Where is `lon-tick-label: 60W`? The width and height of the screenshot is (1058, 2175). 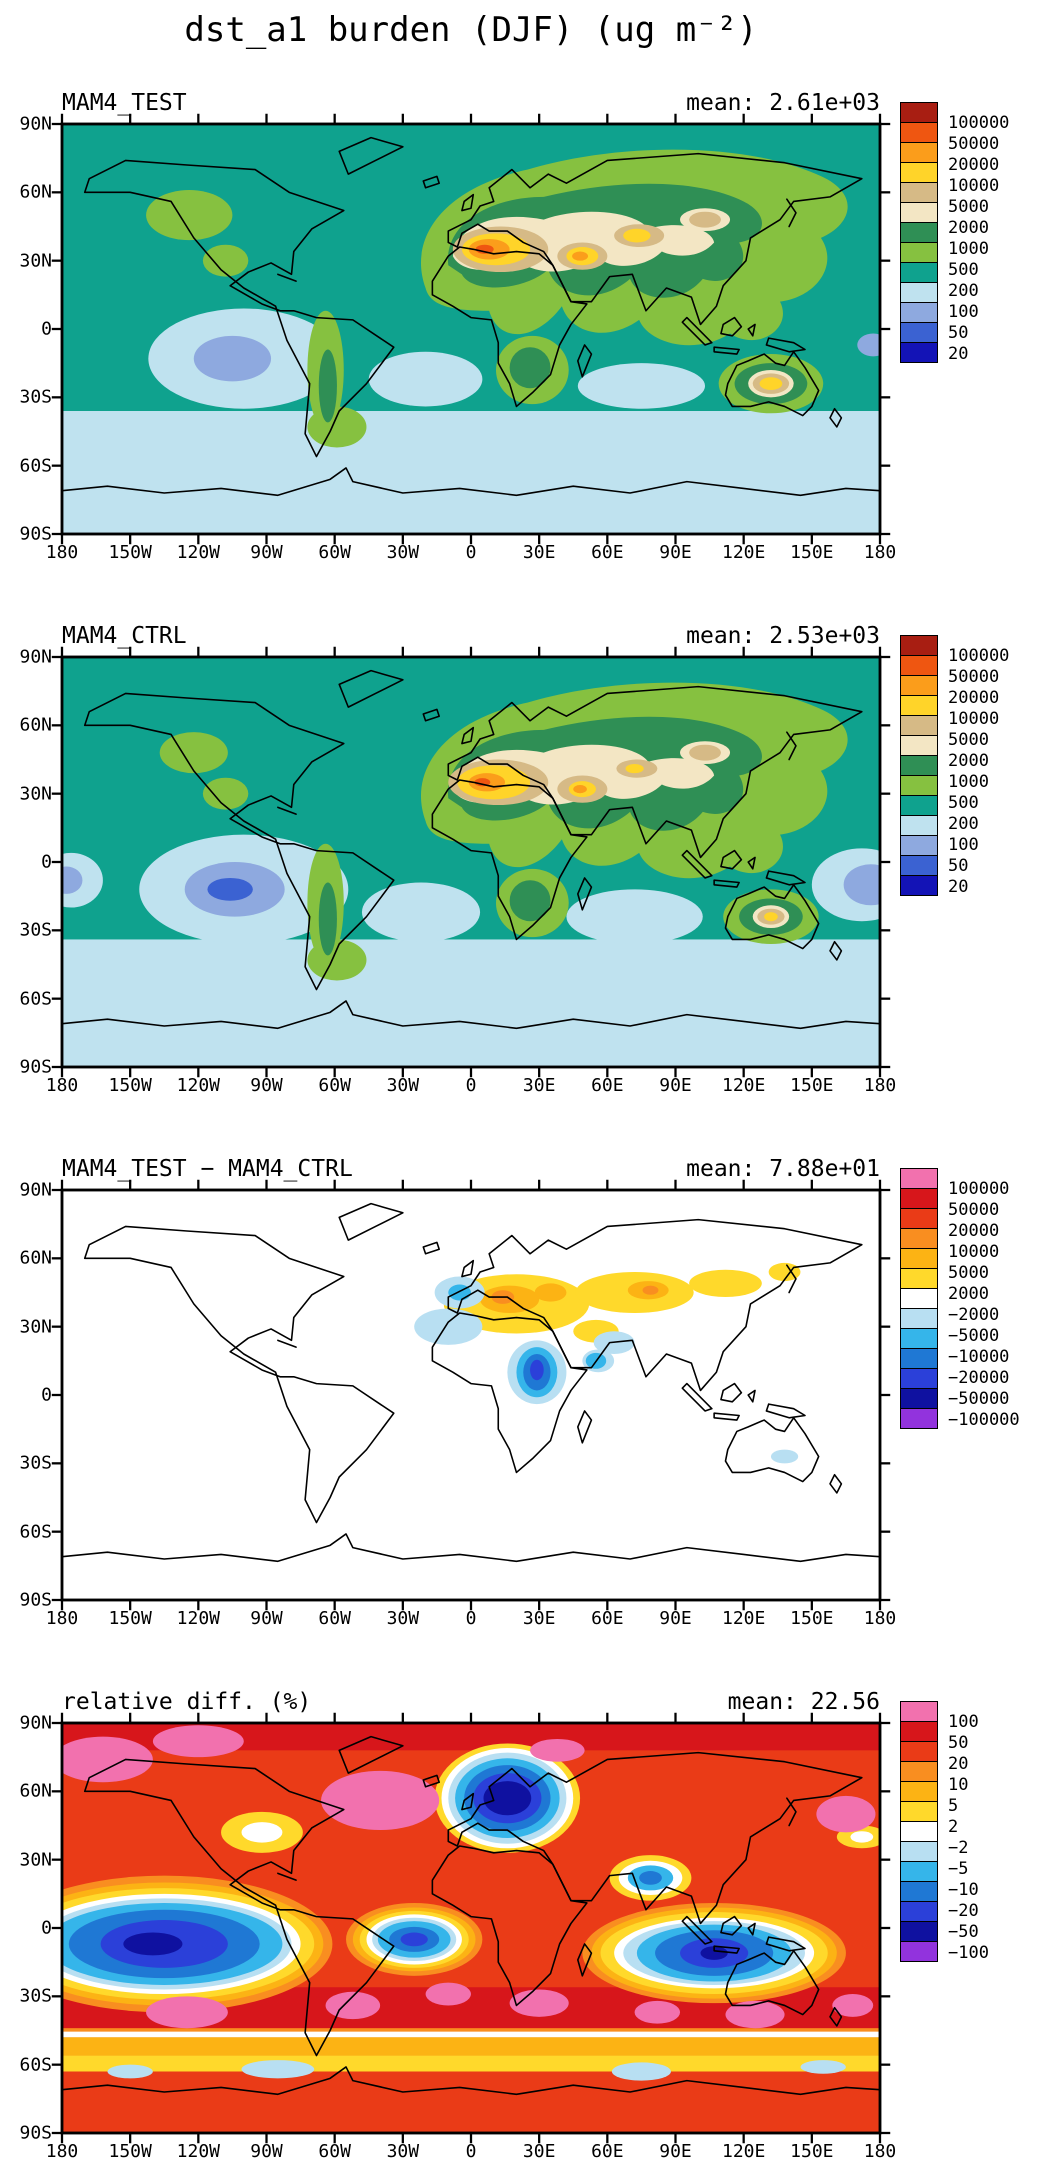 lon-tick-label: 60W is located at coordinates (334, 1618).